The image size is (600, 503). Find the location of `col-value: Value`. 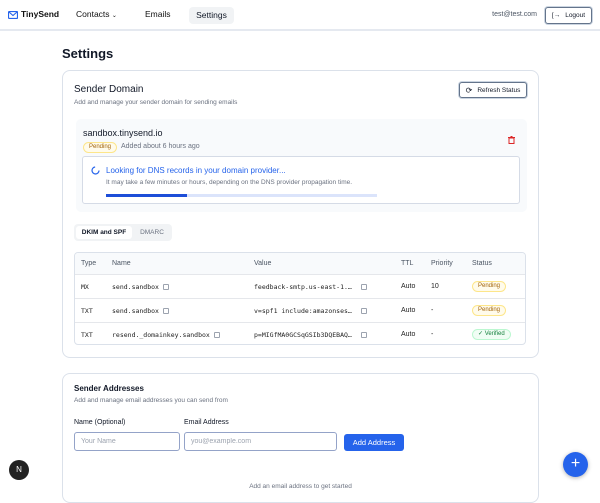

col-value: Value is located at coordinates (263, 263).